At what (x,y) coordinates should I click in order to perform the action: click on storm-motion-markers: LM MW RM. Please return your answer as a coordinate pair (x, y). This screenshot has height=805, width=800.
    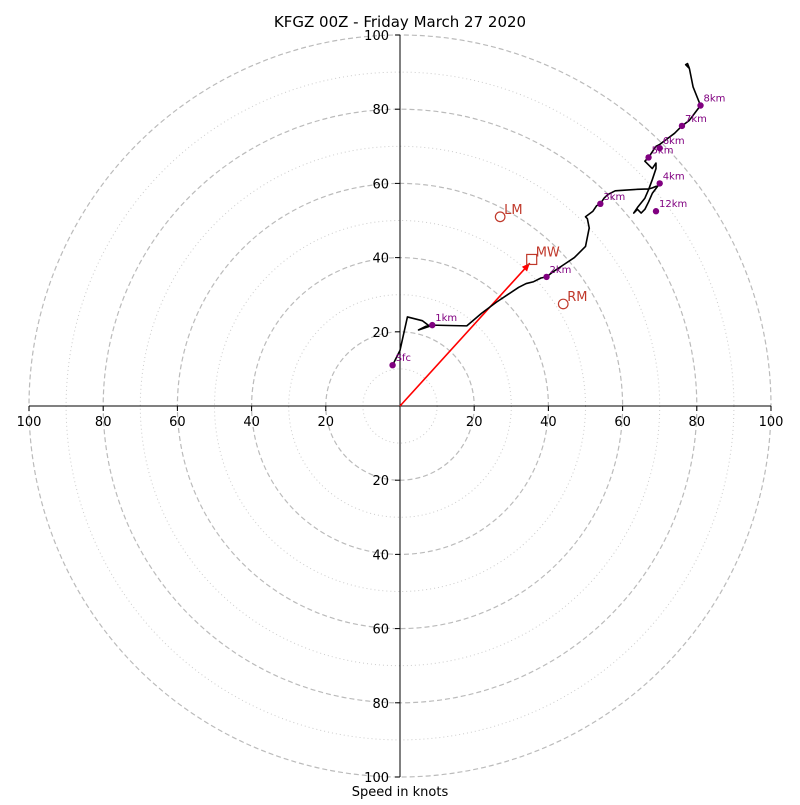
    Looking at the image, I should click on (540, 256).